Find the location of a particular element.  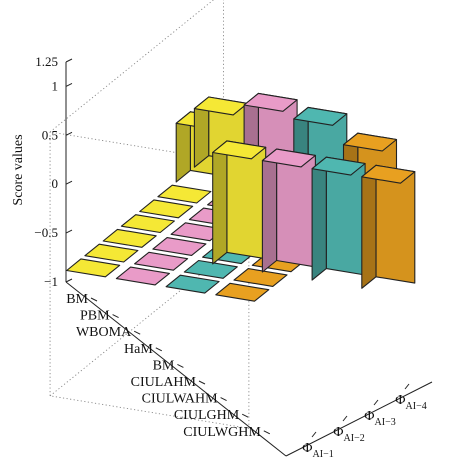

series-label: ΦAI−4 is located at coordinates (410, 402).